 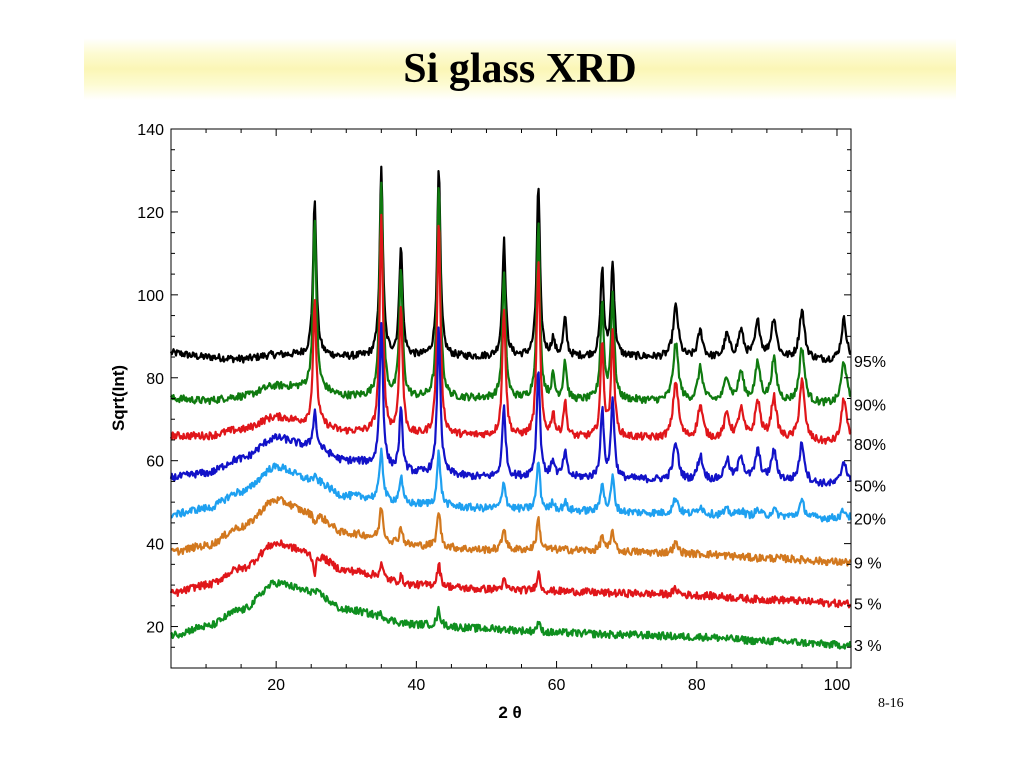 I want to click on y-tick-label: 140, so click(x=150, y=130).